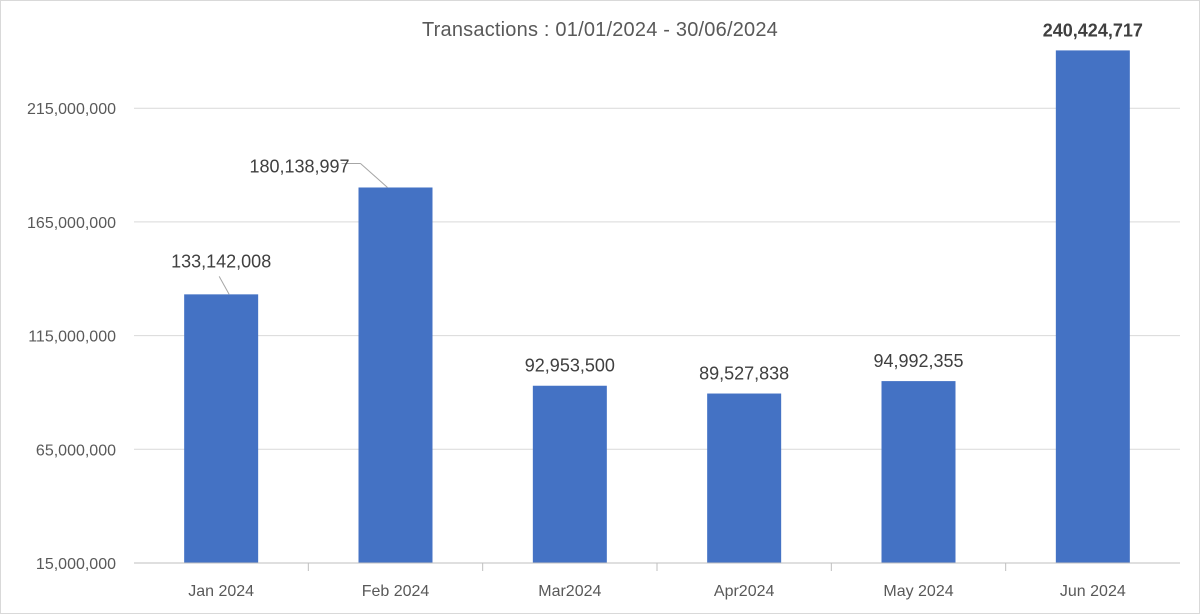 The height and width of the screenshot is (614, 1200). I want to click on data-label: 92,953,500, so click(570, 366).